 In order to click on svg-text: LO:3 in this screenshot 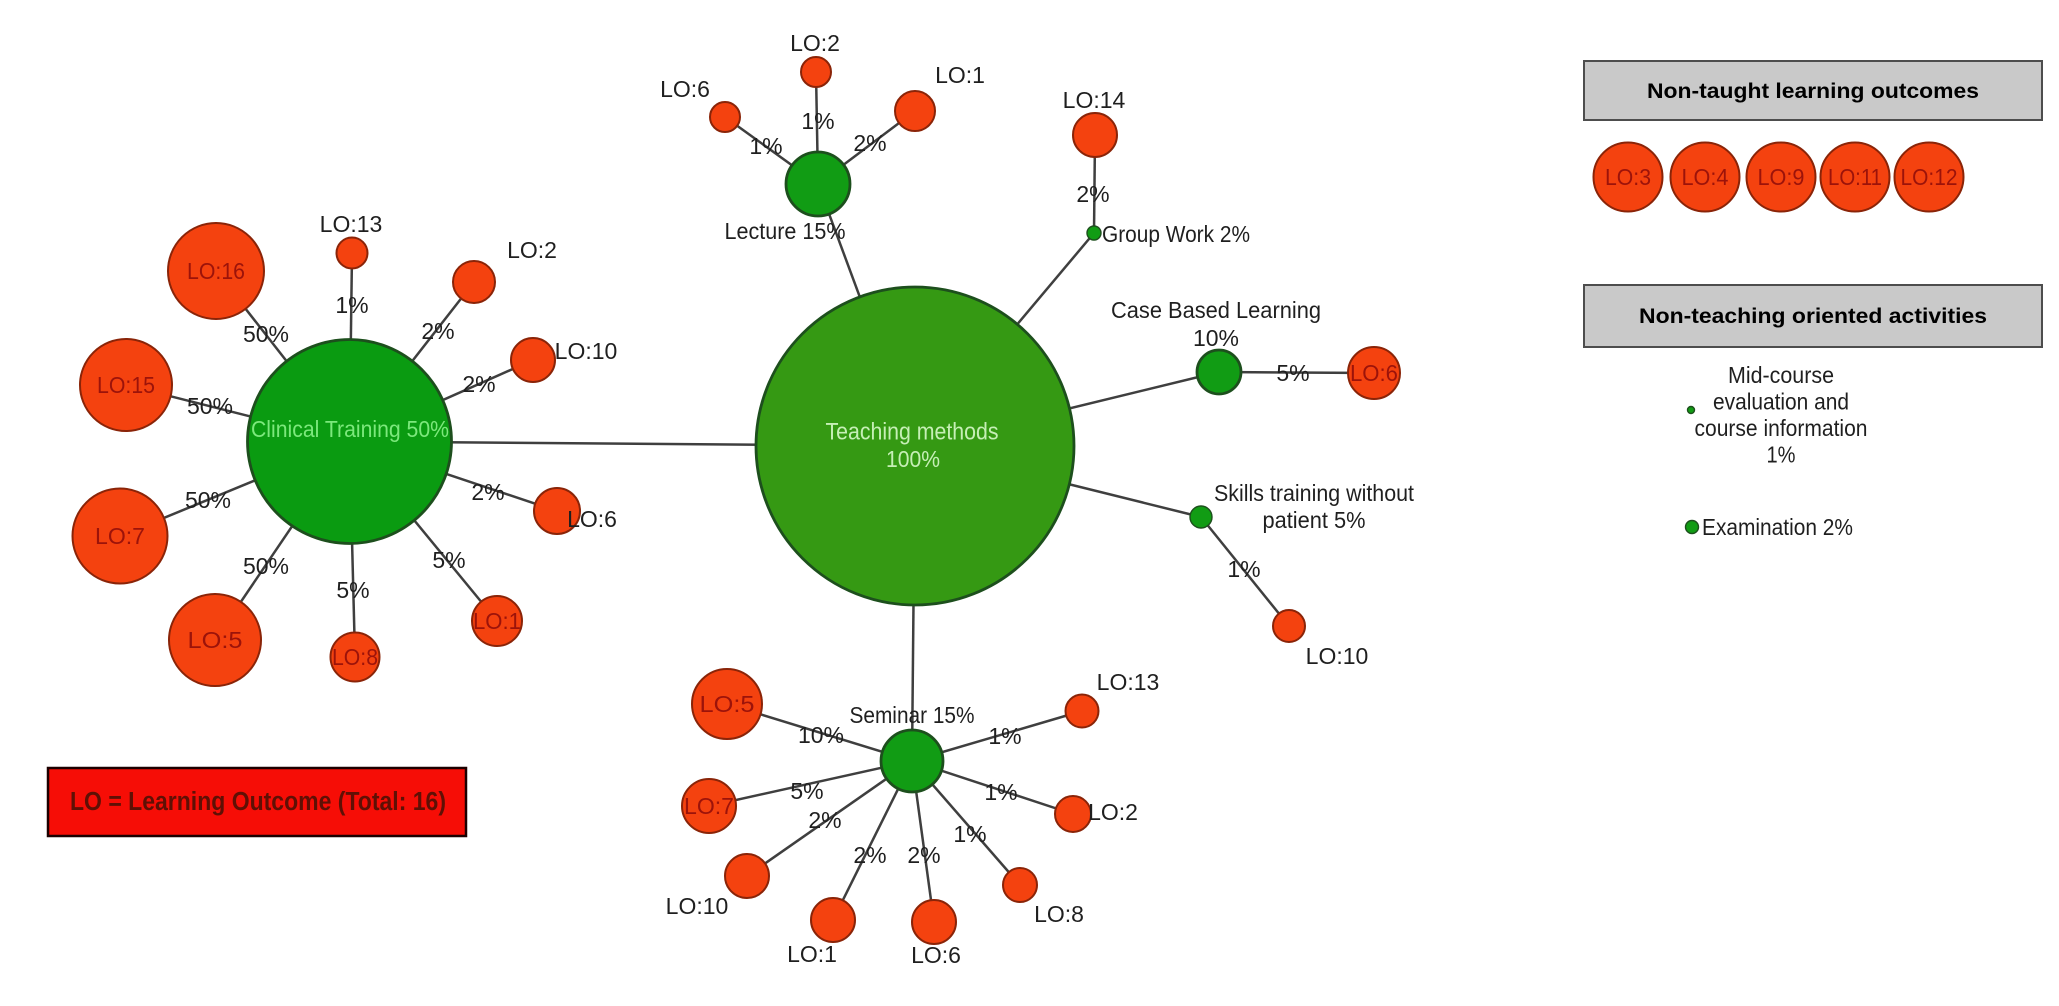, I will do `click(1628, 177)`.